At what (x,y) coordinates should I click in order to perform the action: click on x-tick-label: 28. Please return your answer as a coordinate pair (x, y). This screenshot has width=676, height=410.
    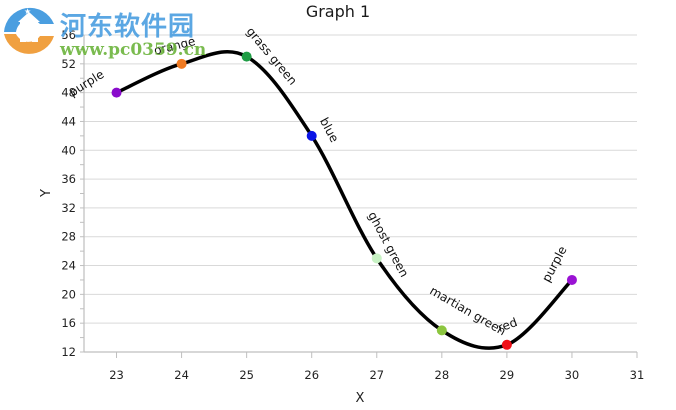
    Looking at the image, I should click on (442, 375).